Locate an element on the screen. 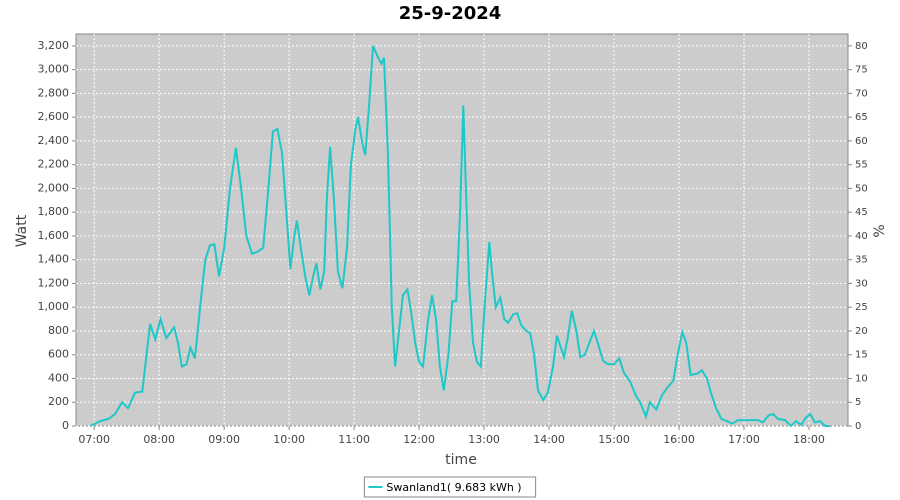 This screenshot has height=500, width=900. y-tick-label: 2,600 is located at coordinates (54, 116).